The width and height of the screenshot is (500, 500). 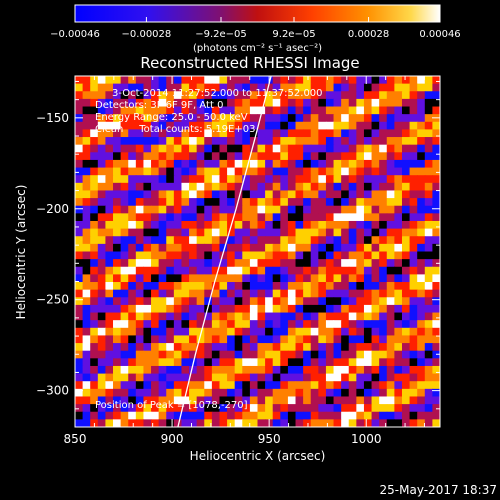 I want to click on footer-timestamp: 25-May-2017 18:37, so click(x=438, y=490).